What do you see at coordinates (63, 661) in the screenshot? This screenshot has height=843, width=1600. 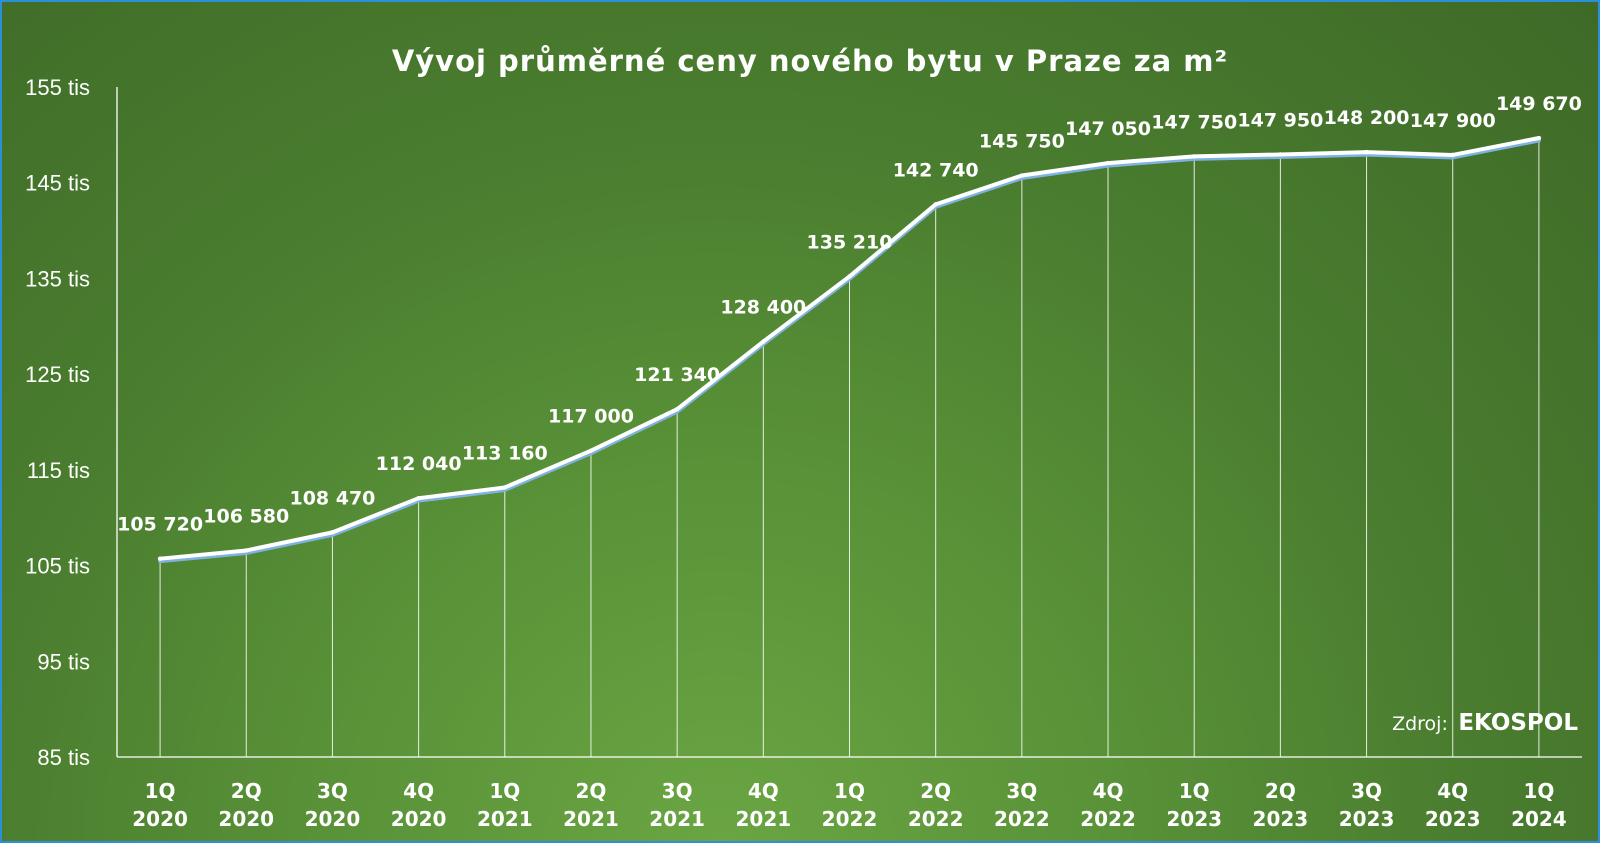 I see `y-tick-label: 95 tis` at bounding box center [63, 661].